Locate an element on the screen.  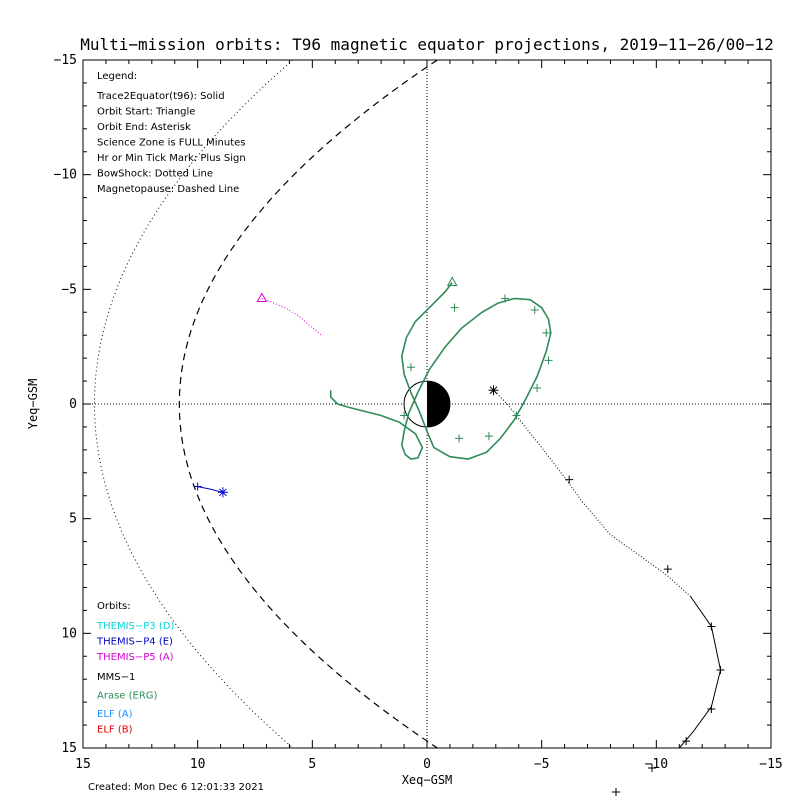
x-tick-label: 0 is located at coordinates (427, 764).